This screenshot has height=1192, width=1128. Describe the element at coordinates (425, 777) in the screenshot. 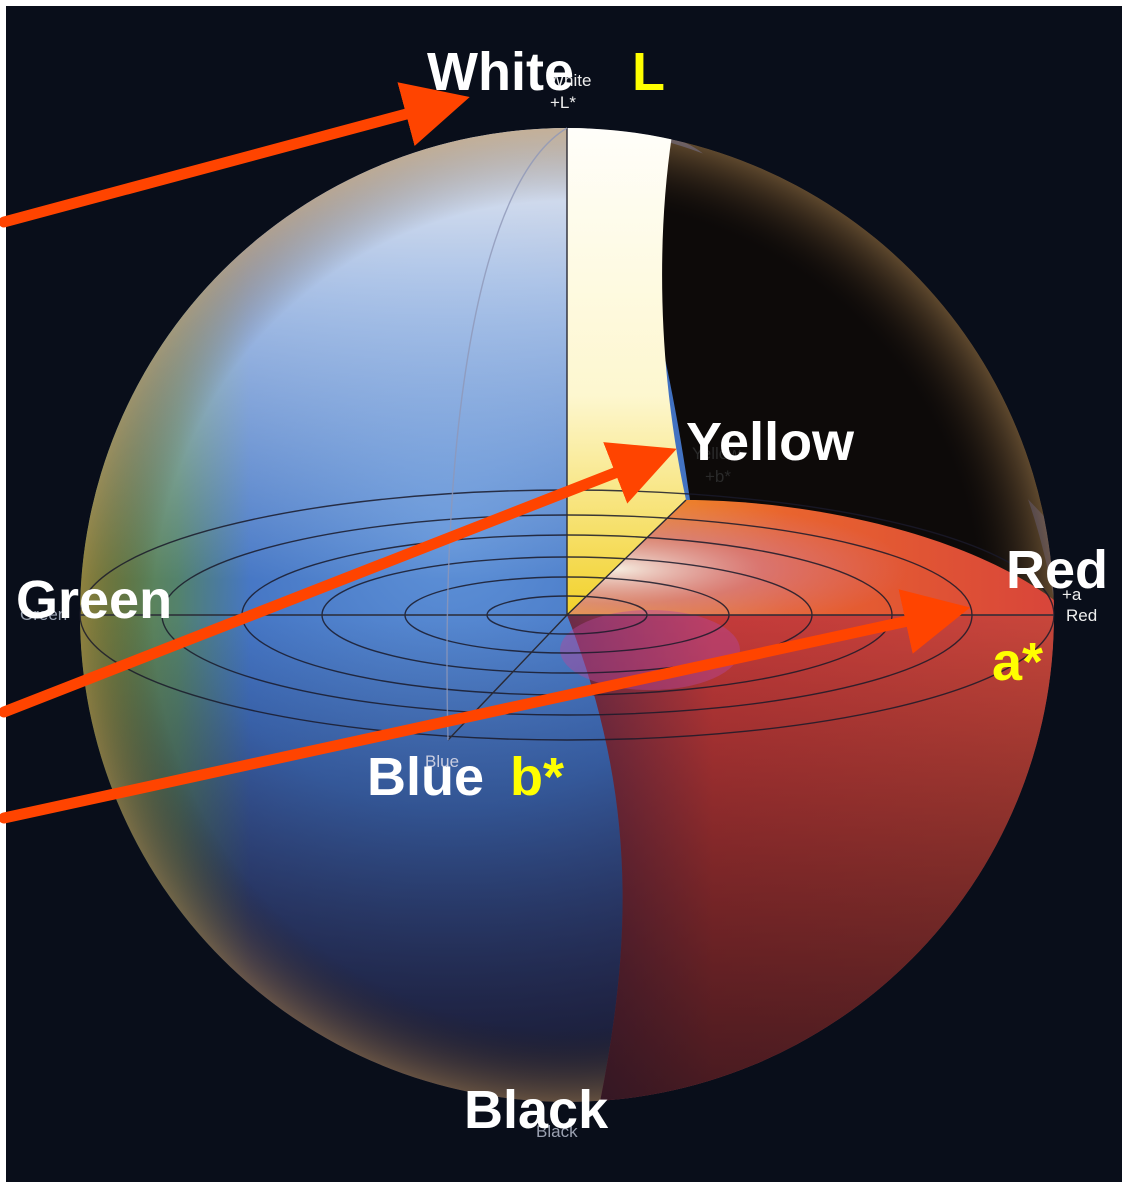

I see `label-blue: Blue` at that location.